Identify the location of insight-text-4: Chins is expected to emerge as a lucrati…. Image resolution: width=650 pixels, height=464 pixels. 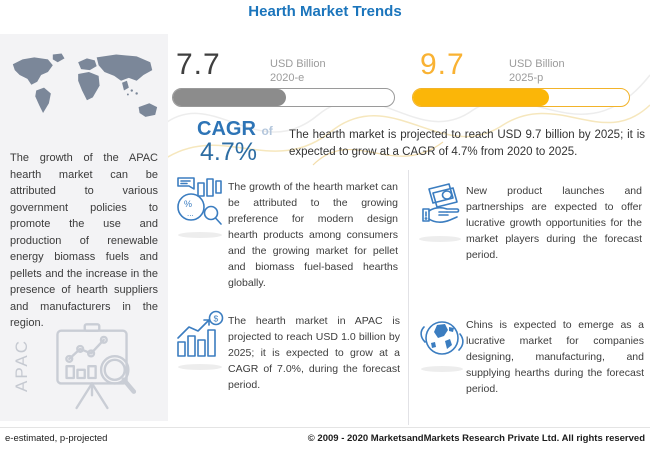
(555, 357).